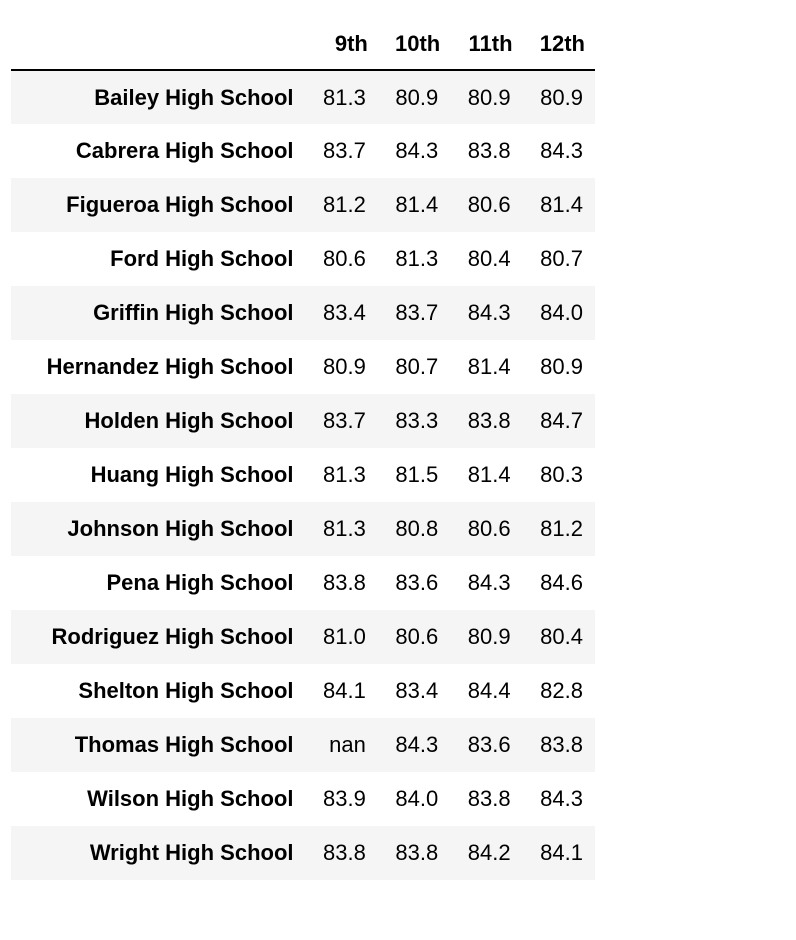  I want to click on header-row: 9th 10th 11th 12th, so click(303, 44).